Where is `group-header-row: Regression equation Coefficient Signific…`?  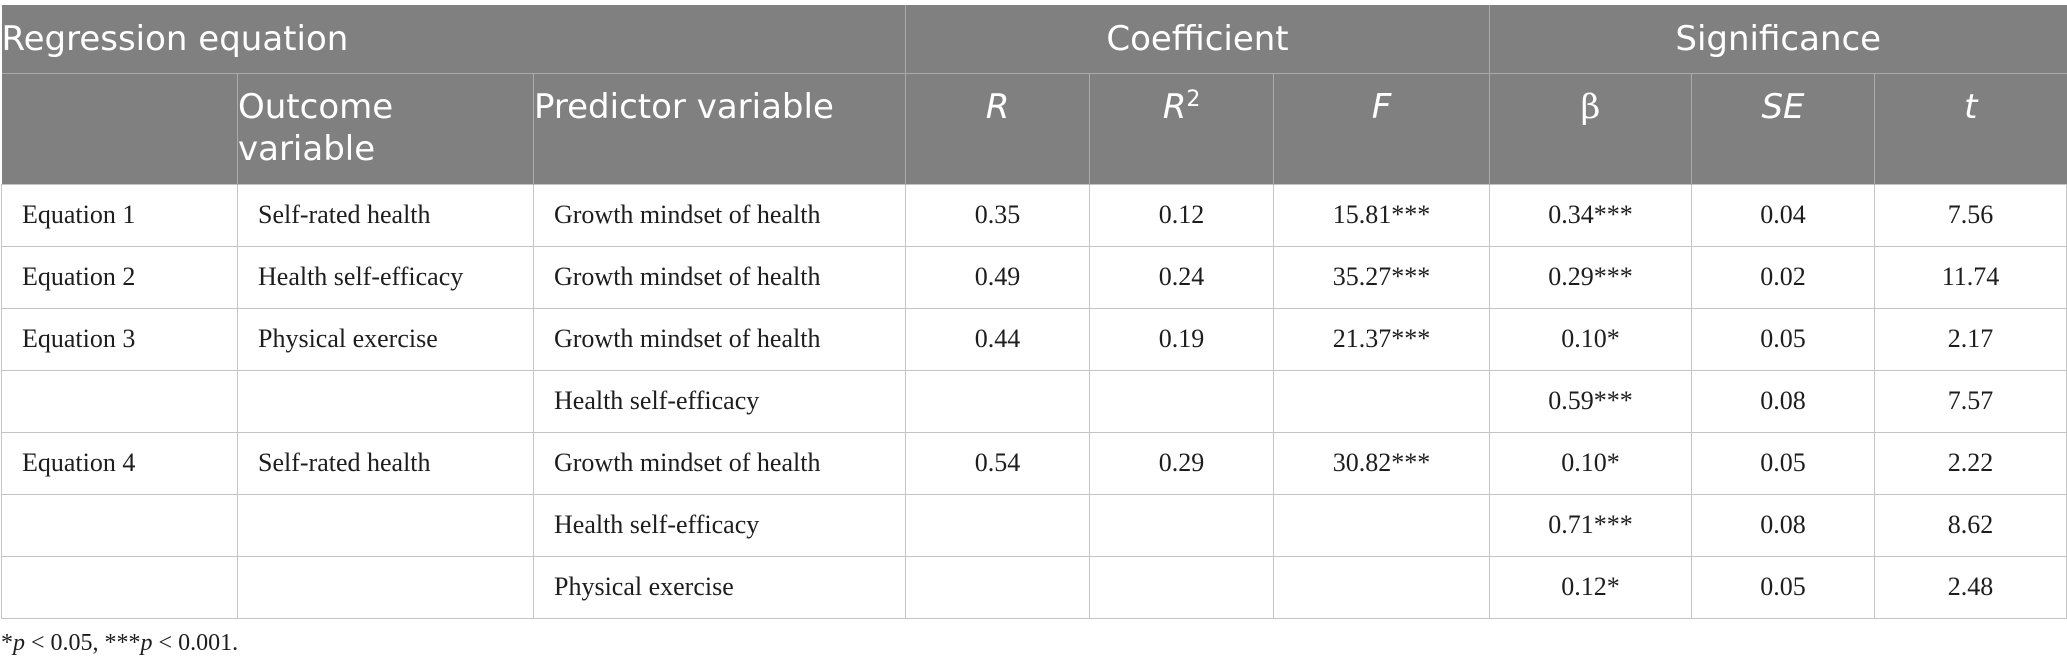 group-header-row: Regression equation Coefficient Signific… is located at coordinates (1034, 39).